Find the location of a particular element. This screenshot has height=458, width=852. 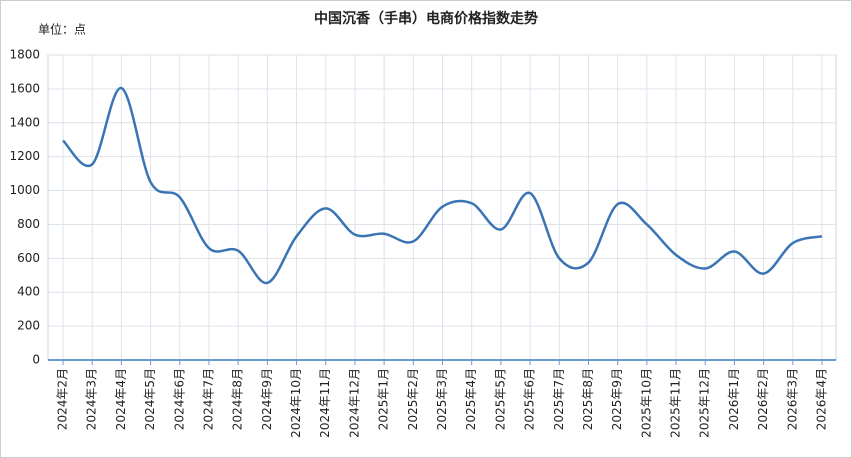

y-tick-label: 400 is located at coordinates (28, 292).